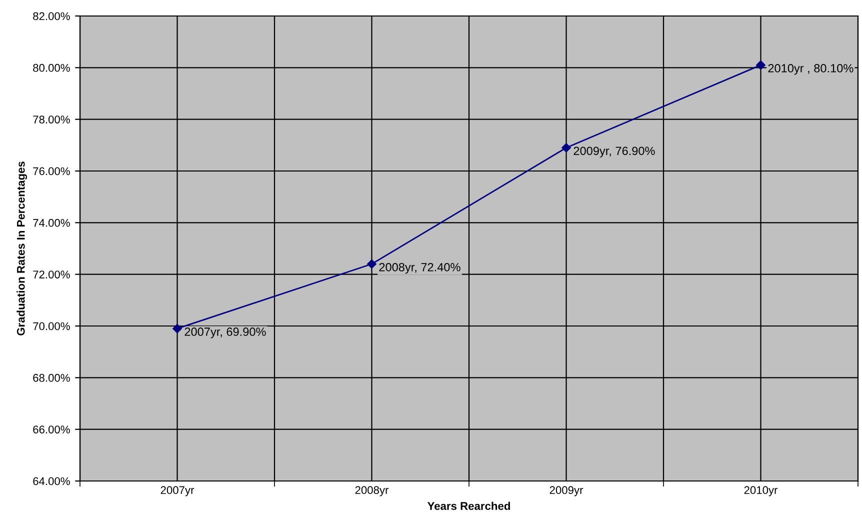  I want to click on y-tick-label: 82.00%, so click(51, 16).